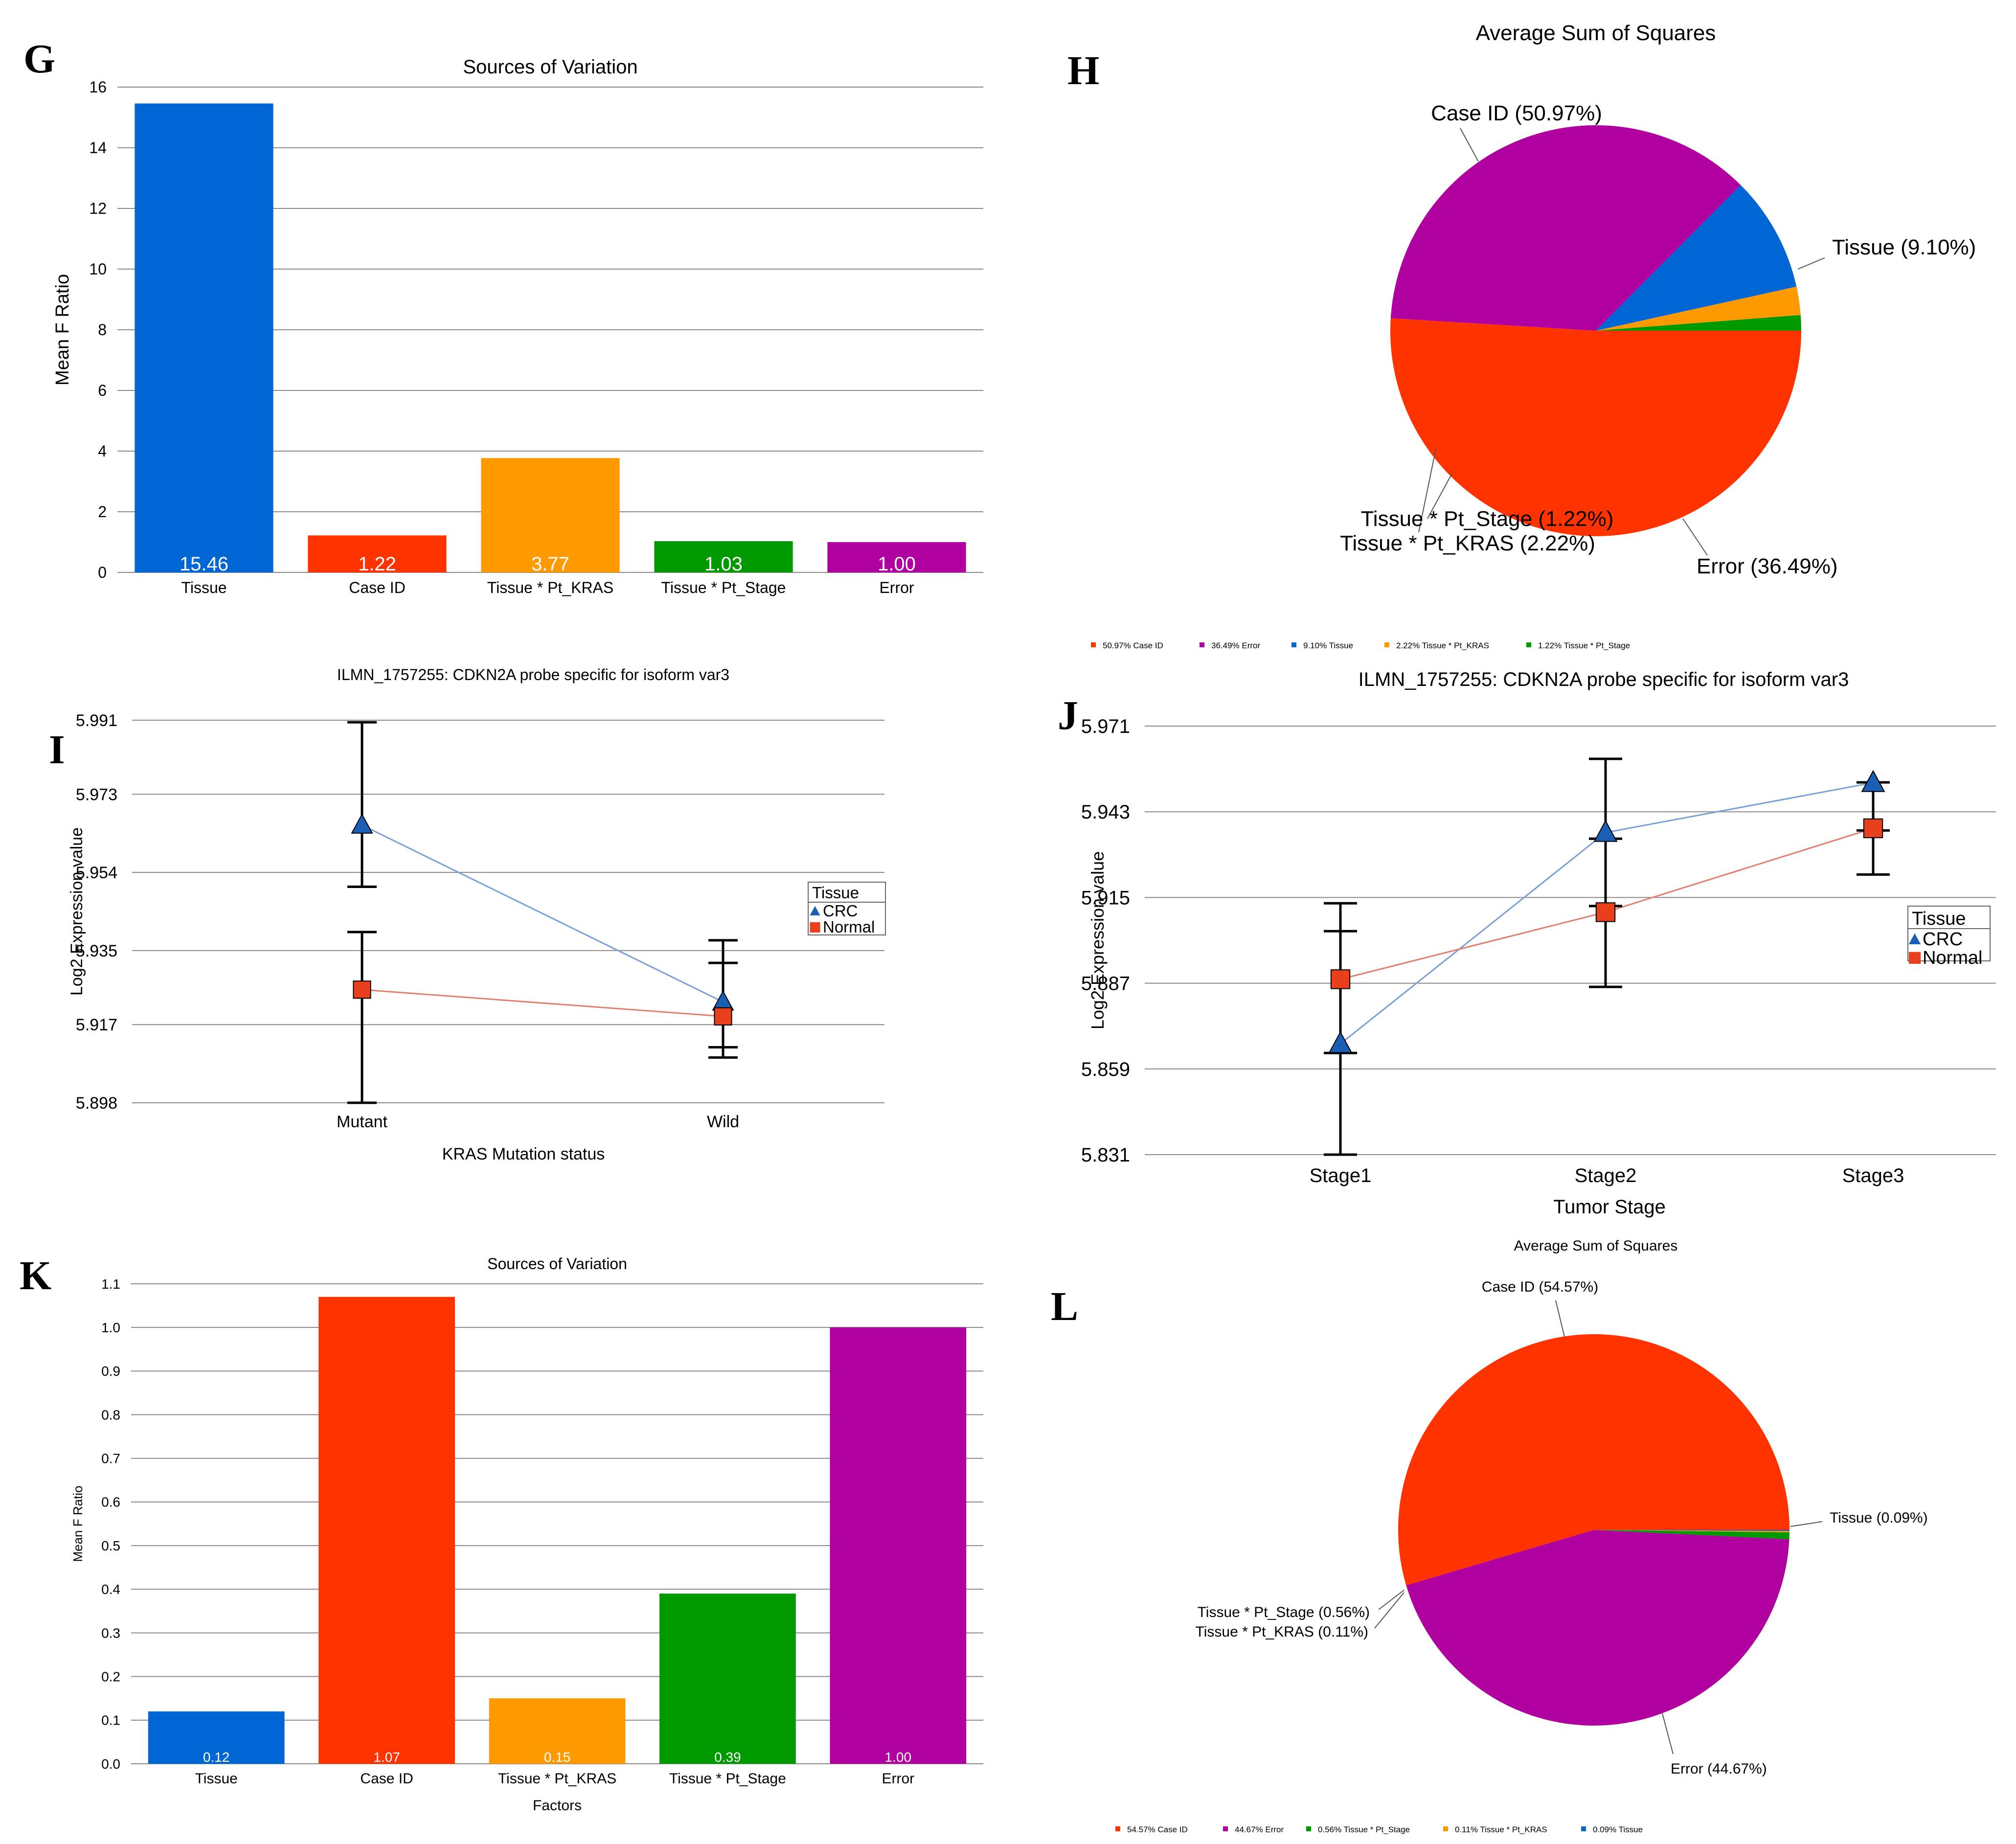 The width and height of the screenshot is (2016, 1844). What do you see at coordinates (1106, 727) in the screenshot?
I see `y-tick-label: 5.971` at bounding box center [1106, 727].